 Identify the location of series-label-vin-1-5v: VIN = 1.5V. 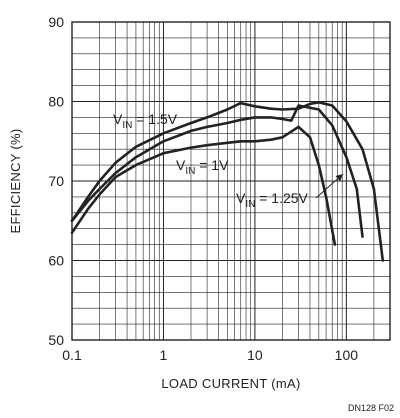
(145, 121).